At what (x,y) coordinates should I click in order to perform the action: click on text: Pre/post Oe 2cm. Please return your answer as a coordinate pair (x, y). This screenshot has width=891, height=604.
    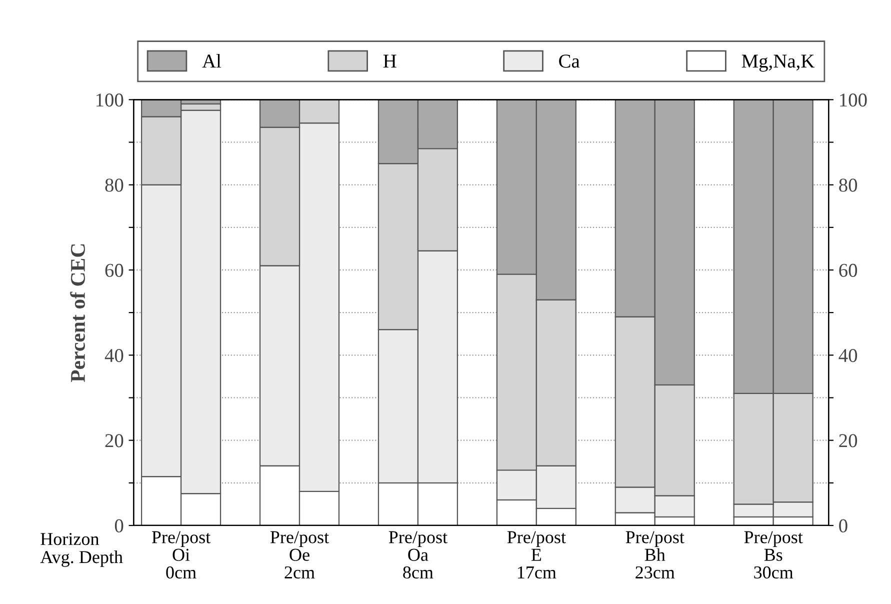
    Looking at the image, I should click on (299, 555).